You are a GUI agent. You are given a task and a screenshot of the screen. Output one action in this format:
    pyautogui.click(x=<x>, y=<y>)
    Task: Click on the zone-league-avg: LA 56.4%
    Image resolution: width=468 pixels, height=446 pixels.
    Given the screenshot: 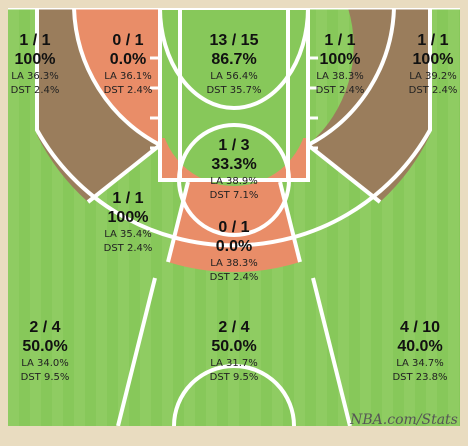 What is the action you would take?
    pyautogui.click(x=234, y=76)
    